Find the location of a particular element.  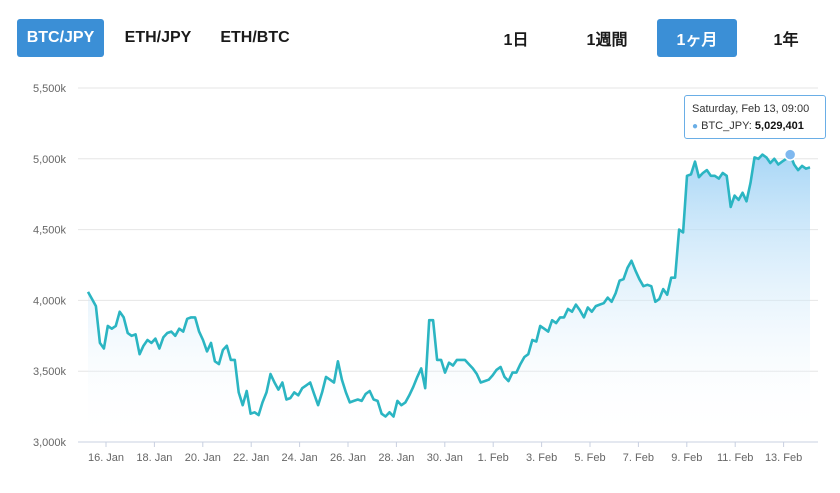

tab-1-year: 1年 is located at coordinates (786, 40).